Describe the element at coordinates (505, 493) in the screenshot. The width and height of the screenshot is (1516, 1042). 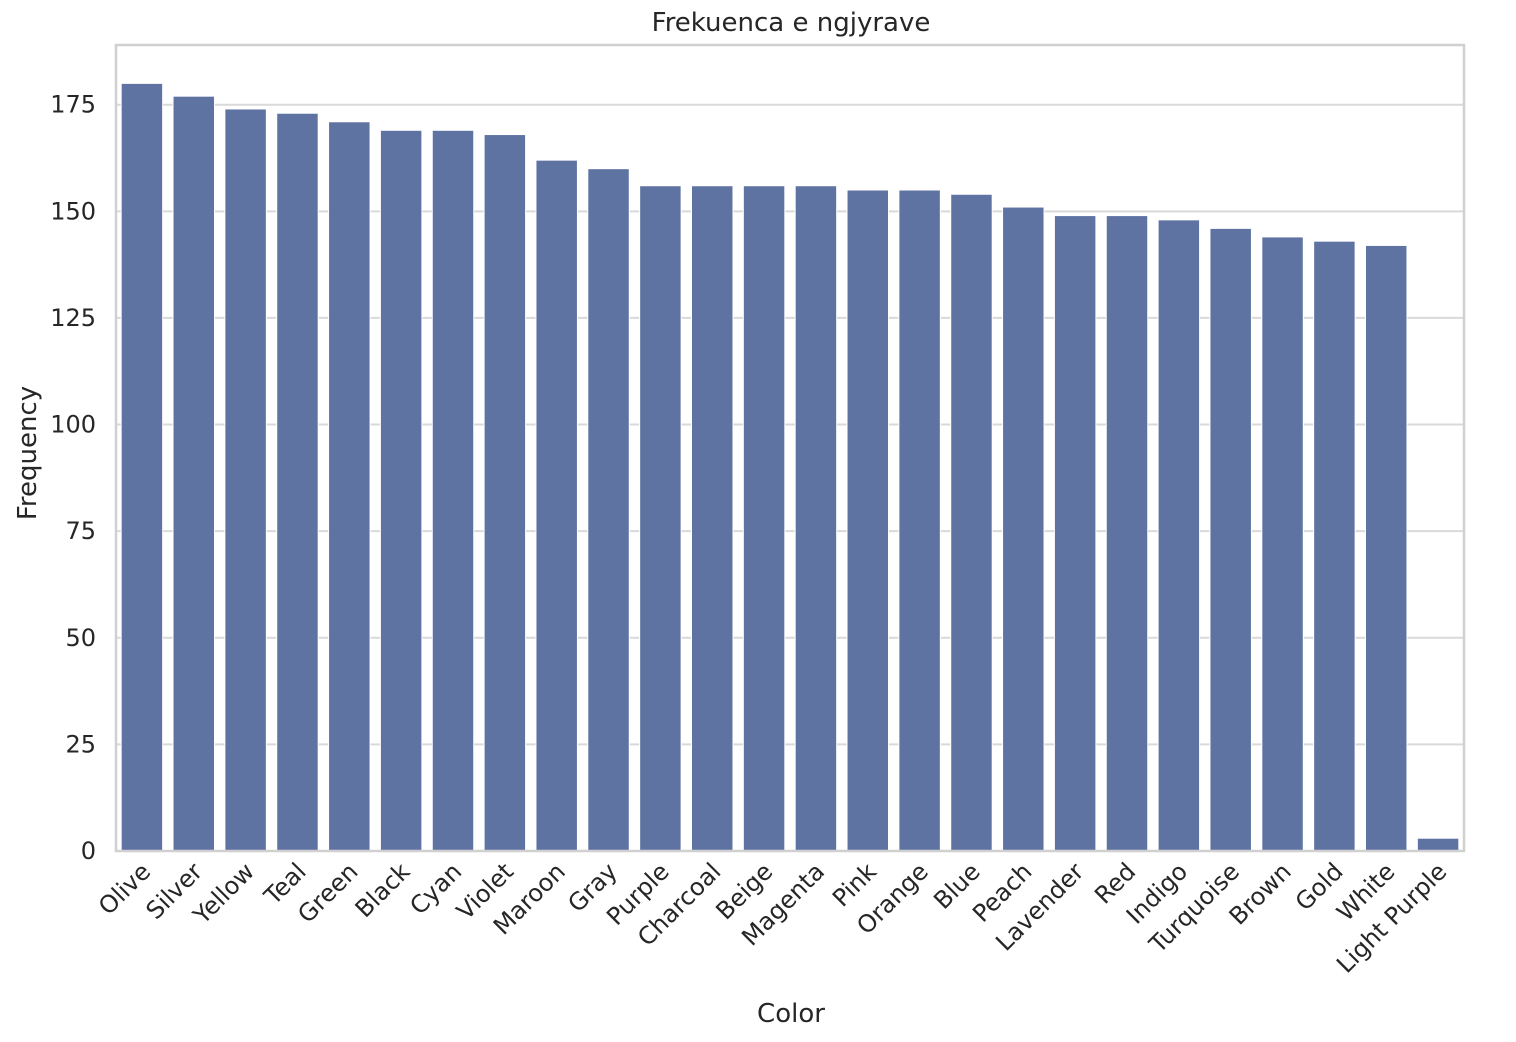
I see `bar-violet` at that location.